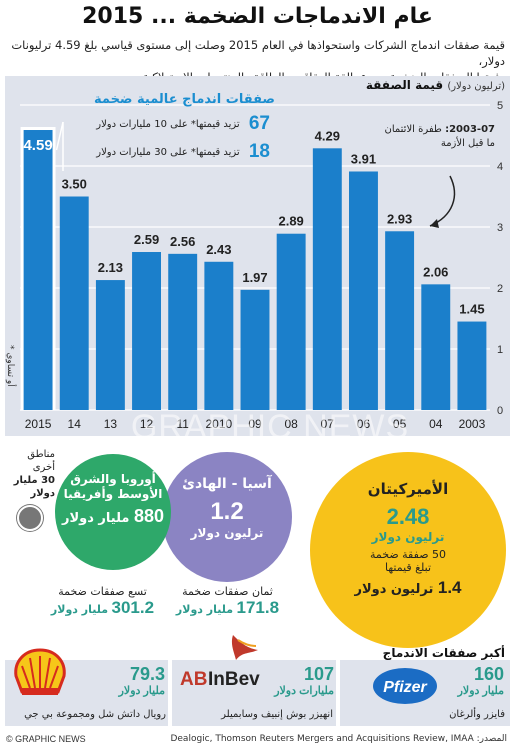 This screenshot has width=515, height=752. I want to click on mega-deals-row-1: 67 تزيد قيمتها* على 10 مليارات دولار, so click(170, 124).